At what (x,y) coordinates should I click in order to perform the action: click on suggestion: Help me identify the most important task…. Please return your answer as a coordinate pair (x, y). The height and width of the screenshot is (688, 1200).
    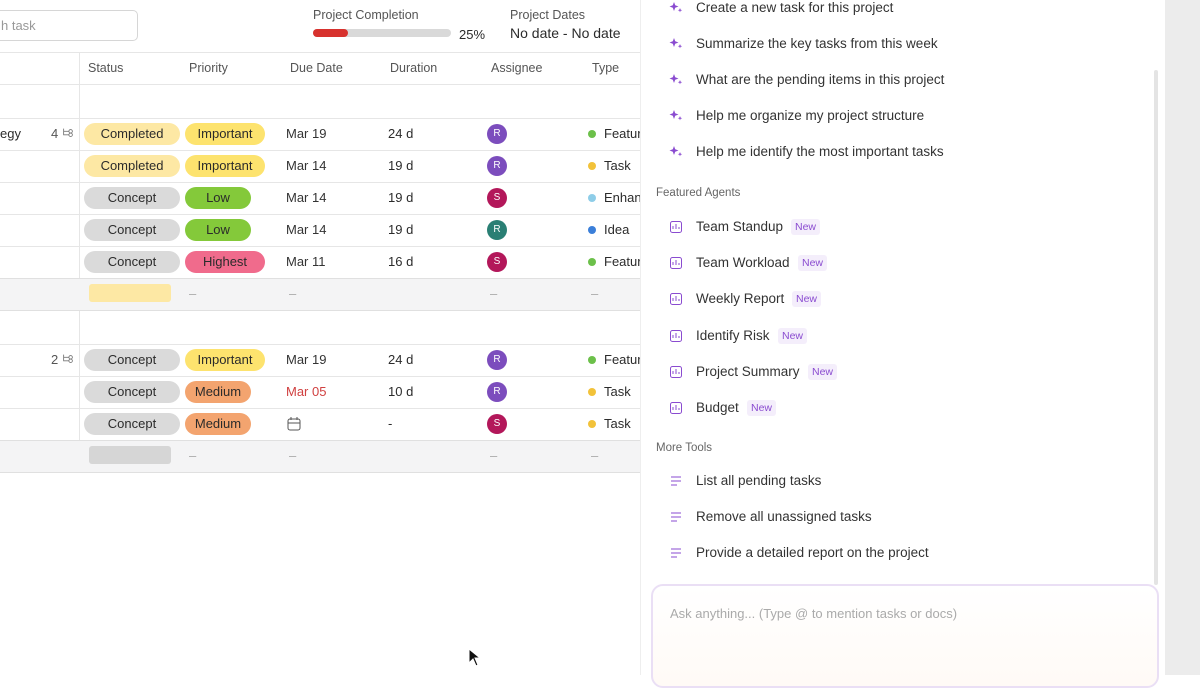
    Looking at the image, I should click on (820, 151).